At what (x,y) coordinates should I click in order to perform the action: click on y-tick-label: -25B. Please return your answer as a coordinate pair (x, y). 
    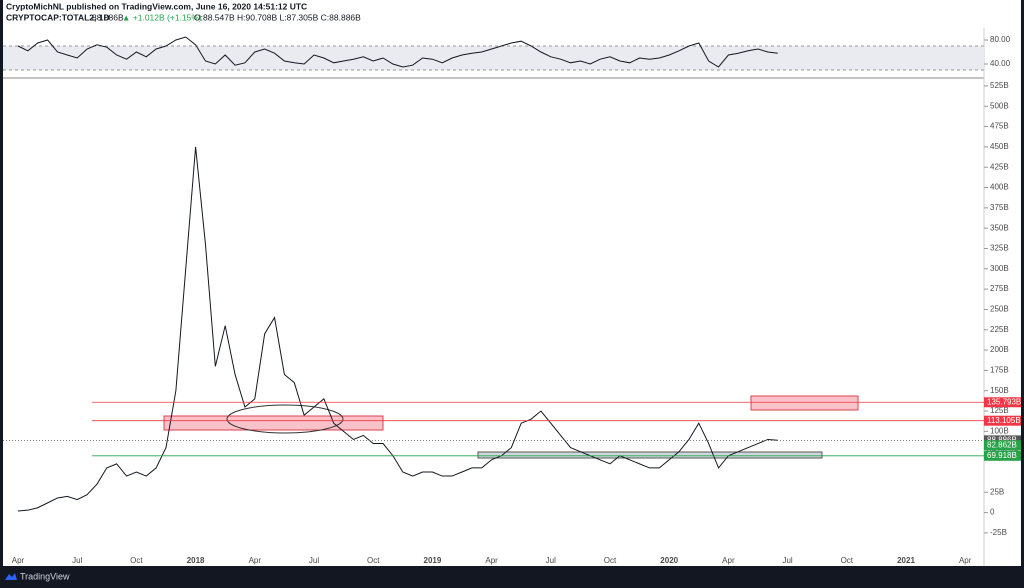
    Looking at the image, I should click on (998, 532).